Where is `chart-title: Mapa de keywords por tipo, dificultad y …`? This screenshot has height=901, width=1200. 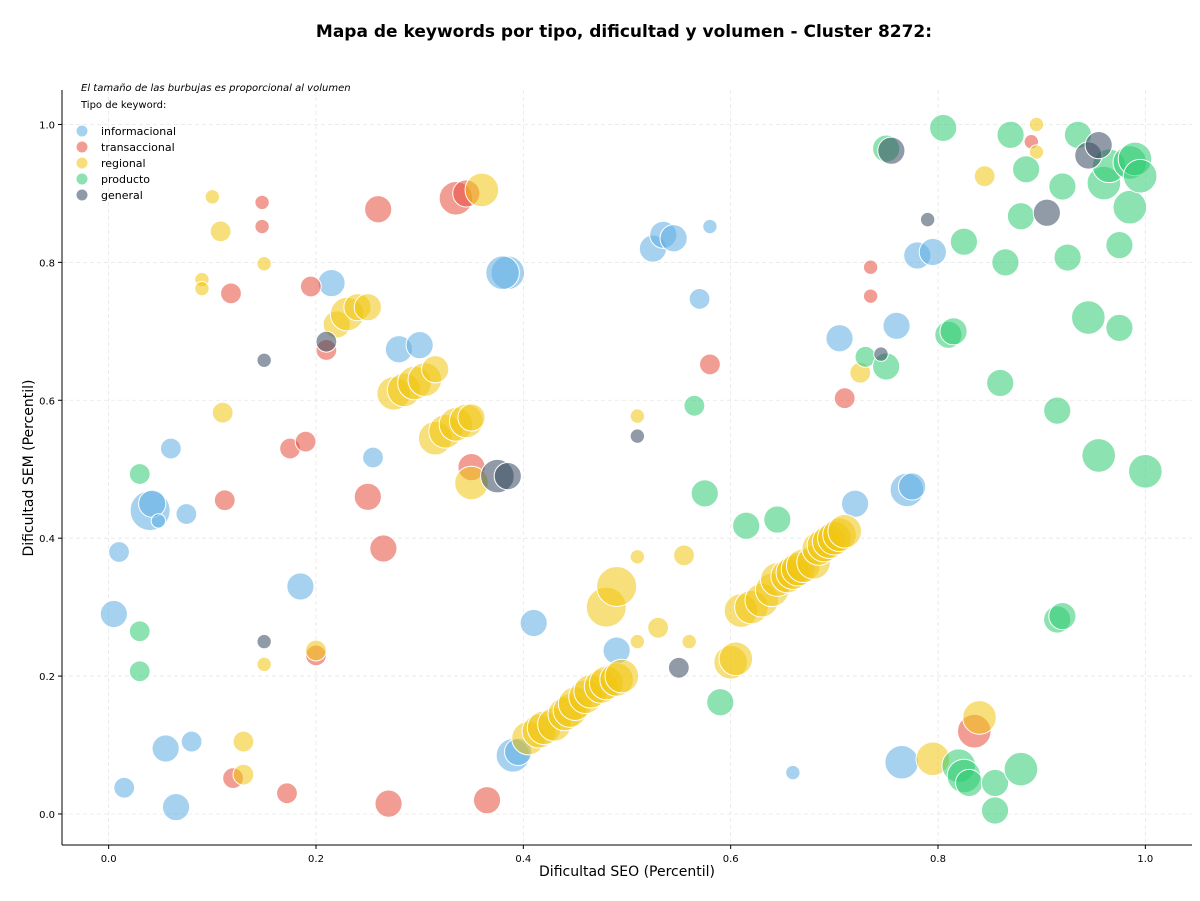 chart-title: Mapa de keywords por tipo, dificultad y … is located at coordinates (624, 32).